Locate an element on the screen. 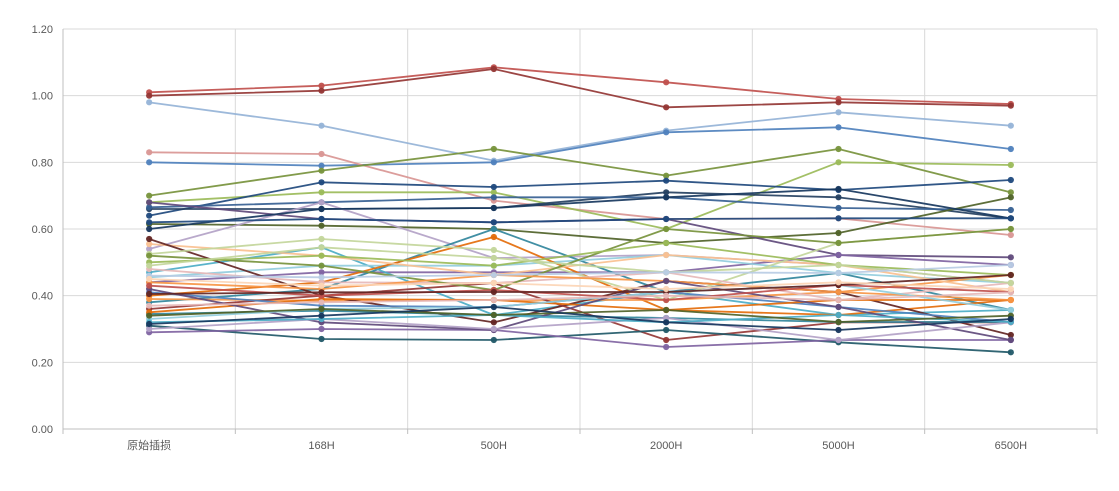 Image resolution: width=1119 pixels, height=491 pixels. x-axis-tick-label: 2000H is located at coordinates (666, 446).